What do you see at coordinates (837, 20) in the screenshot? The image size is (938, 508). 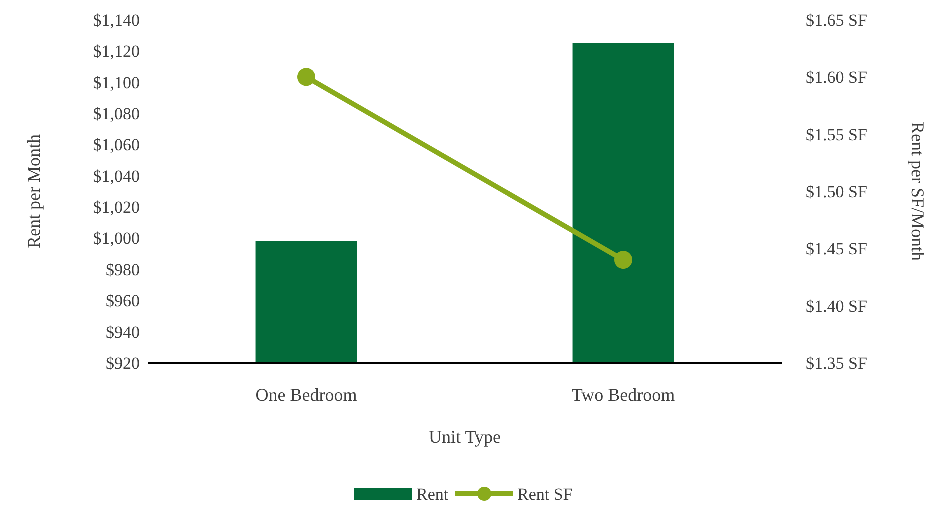 I see `y2-tick-label: $1.65 SF` at bounding box center [837, 20].